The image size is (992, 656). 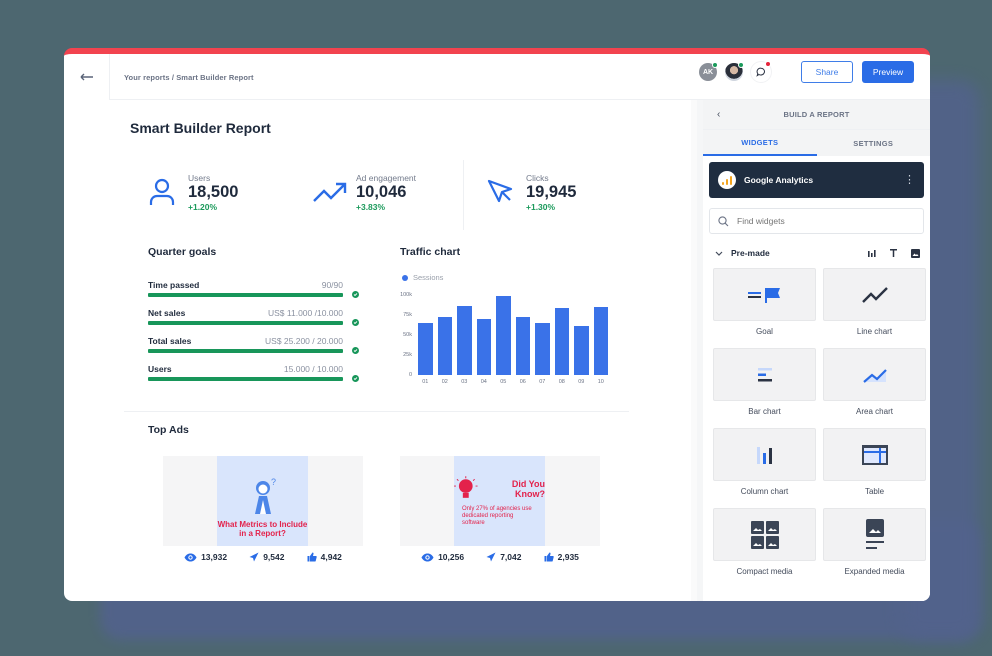 What do you see at coordinates (821, 428) in the screenshot?
I see `widget-grid: Goal Line chart Bar chart` at bounding box center [821, 428].